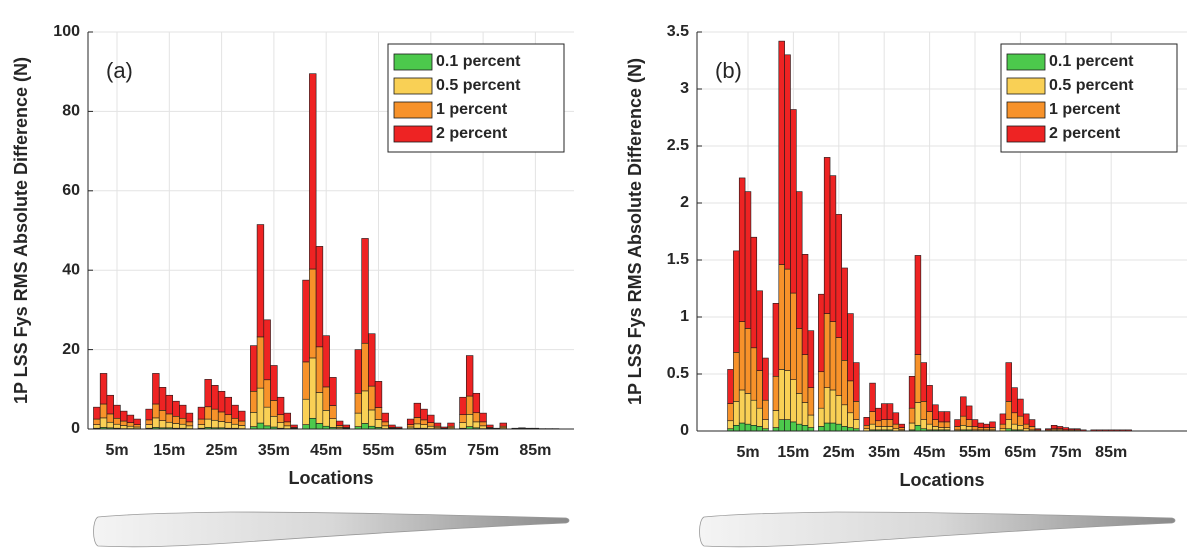  Describe the element at coordinates (478, 85) in the screenshot. I see `legend-label: 0.5 percent` at that location.